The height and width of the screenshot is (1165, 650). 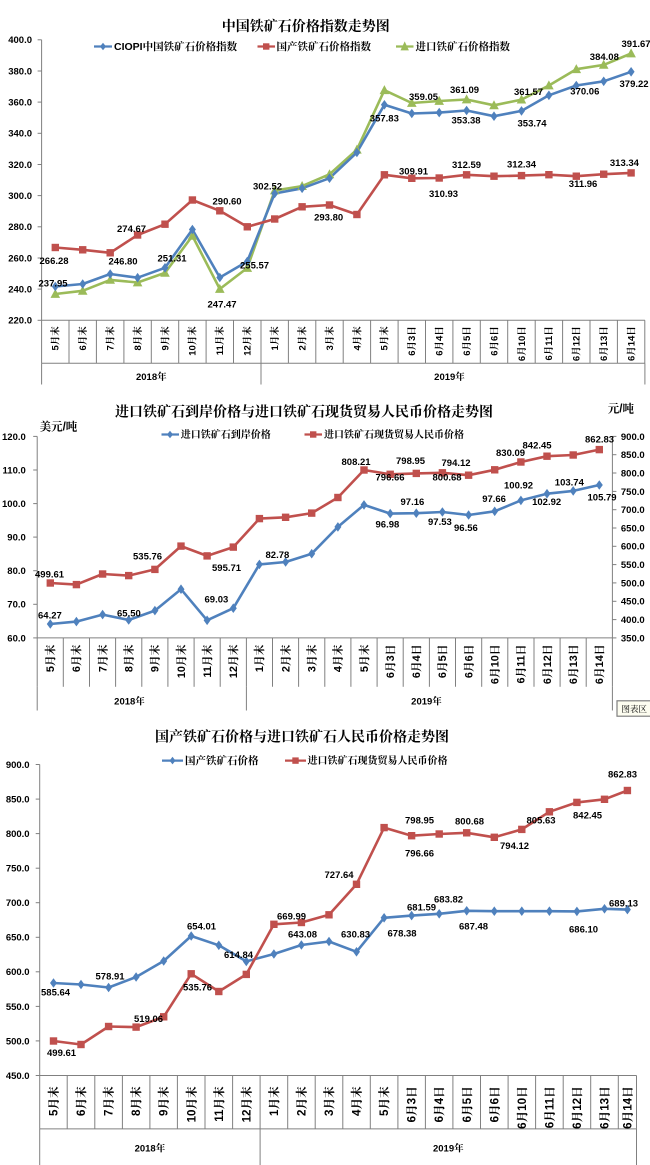 I want to click on svg-text: 800.0, so click(x=18, y=834).